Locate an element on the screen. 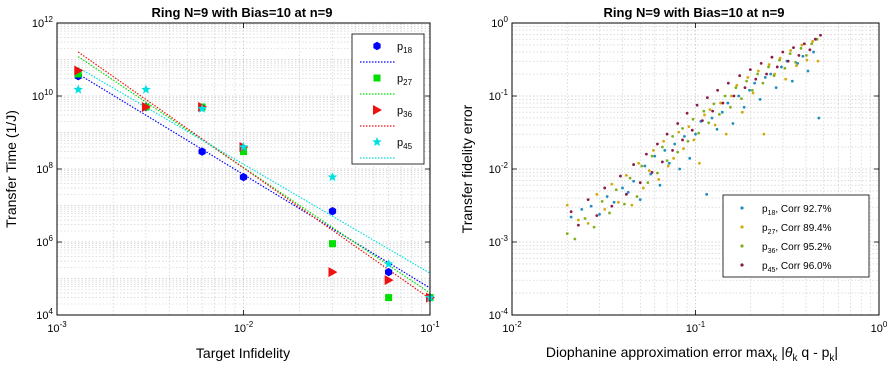 Image resolution: width=893 pixels, height=367 pixels. y-tick-label: 10¹⁰ is located at coordinates (43, 95).